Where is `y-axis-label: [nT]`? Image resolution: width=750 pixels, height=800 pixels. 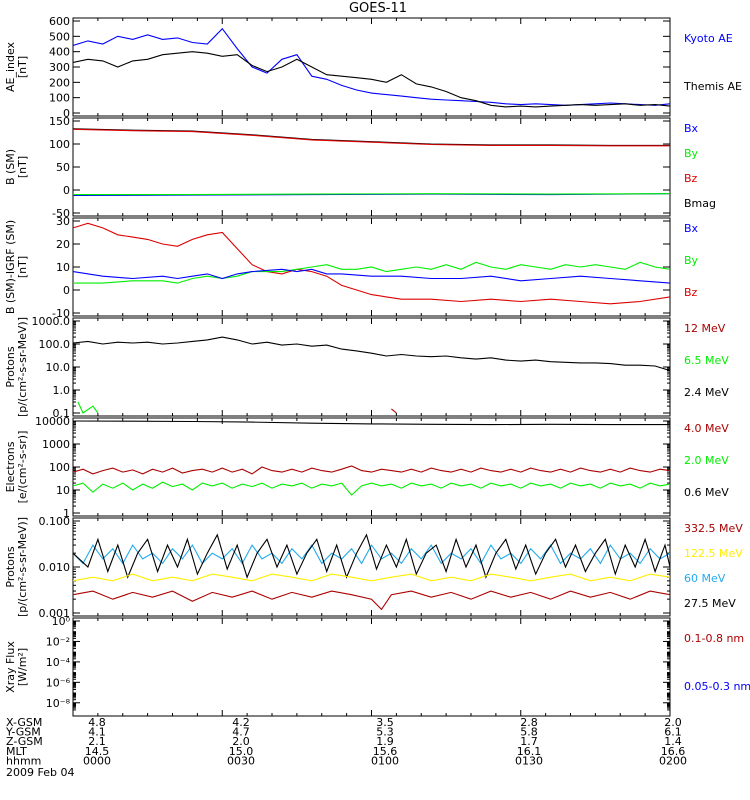
y-axis-label: [nT] is located at coordinates (22, 67).